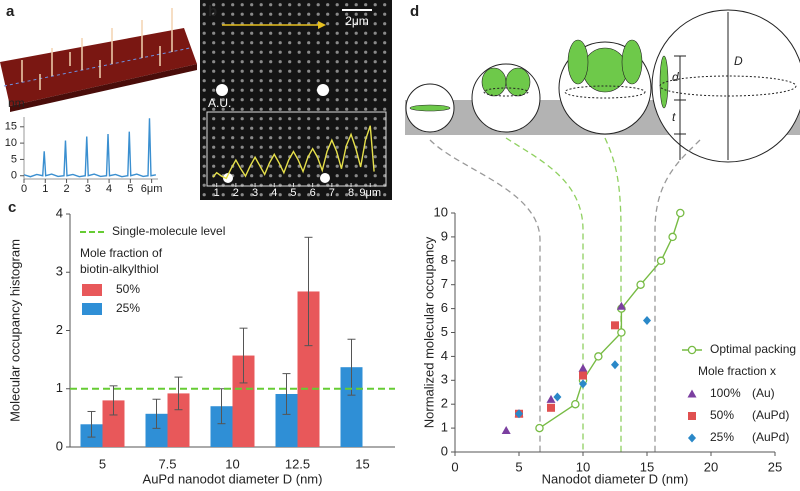 This screenshot has width=800, height=491. What do you see at coordinates (219, 103) in the screenshot?
I see `y-axis-label: A.U.` at bounding box center [219, 103].